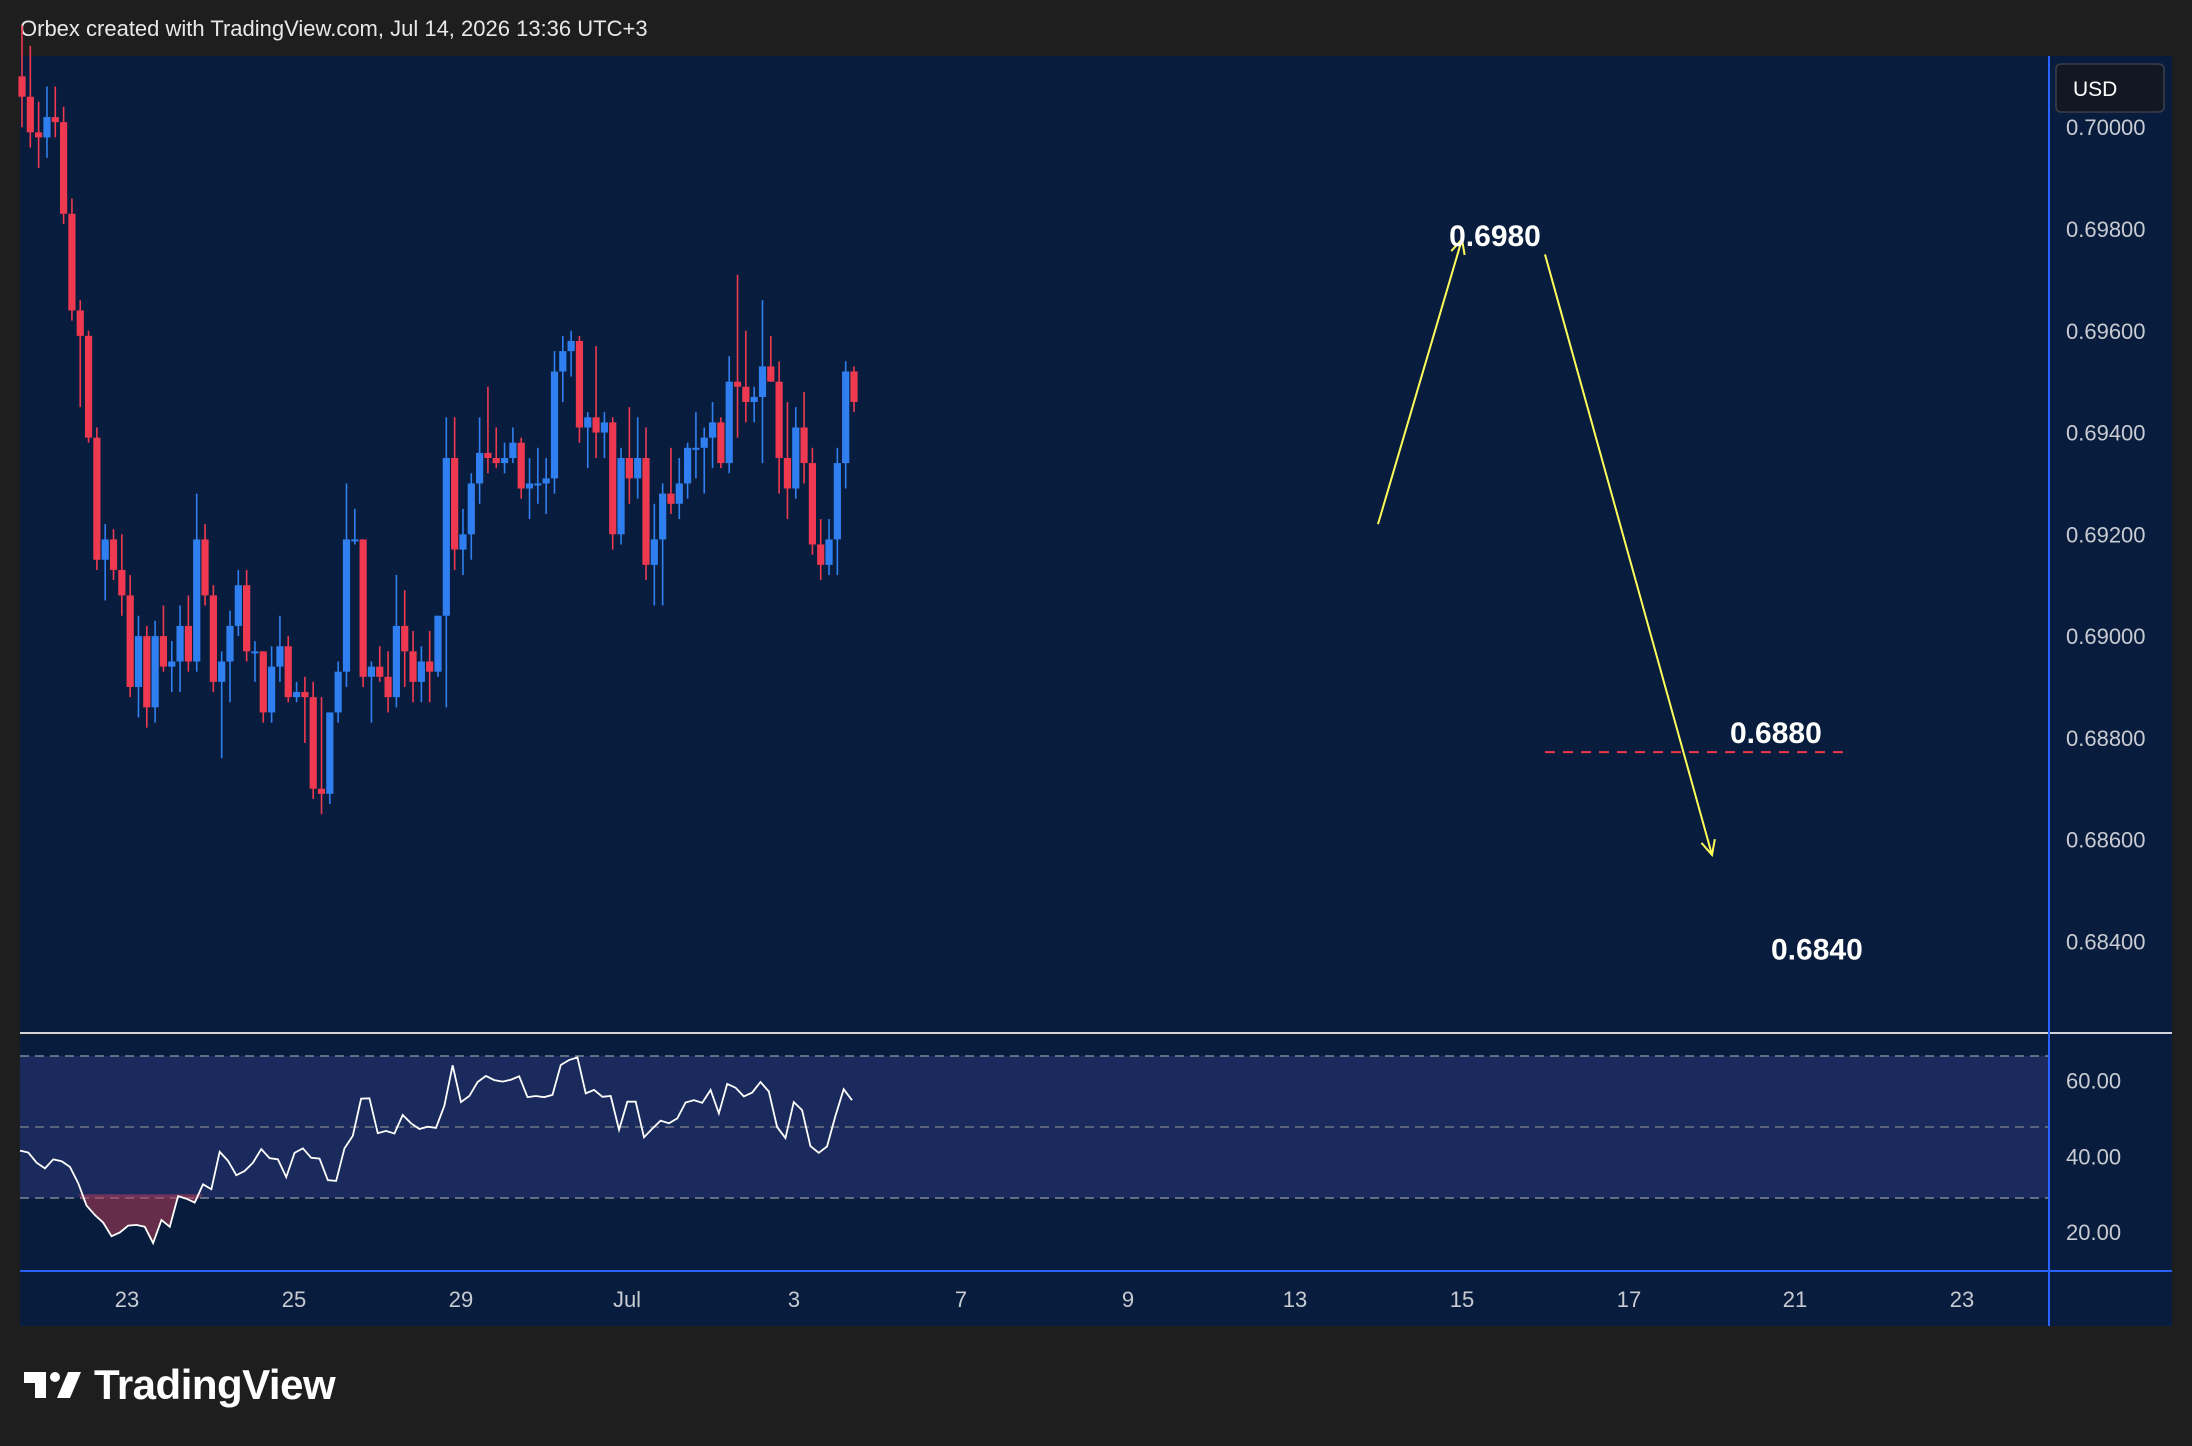 The image size is (2192, 1446). I want to click on label-0-6840: 0.6840, so click(1817, 949).